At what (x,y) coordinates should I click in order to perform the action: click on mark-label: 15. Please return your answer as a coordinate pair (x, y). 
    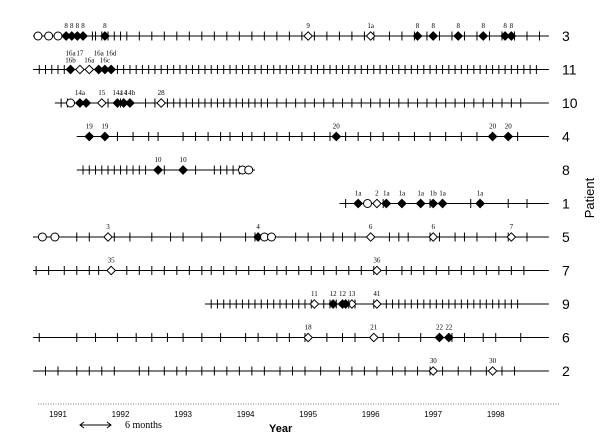
    Looking at the image, I should click on (102, 93).